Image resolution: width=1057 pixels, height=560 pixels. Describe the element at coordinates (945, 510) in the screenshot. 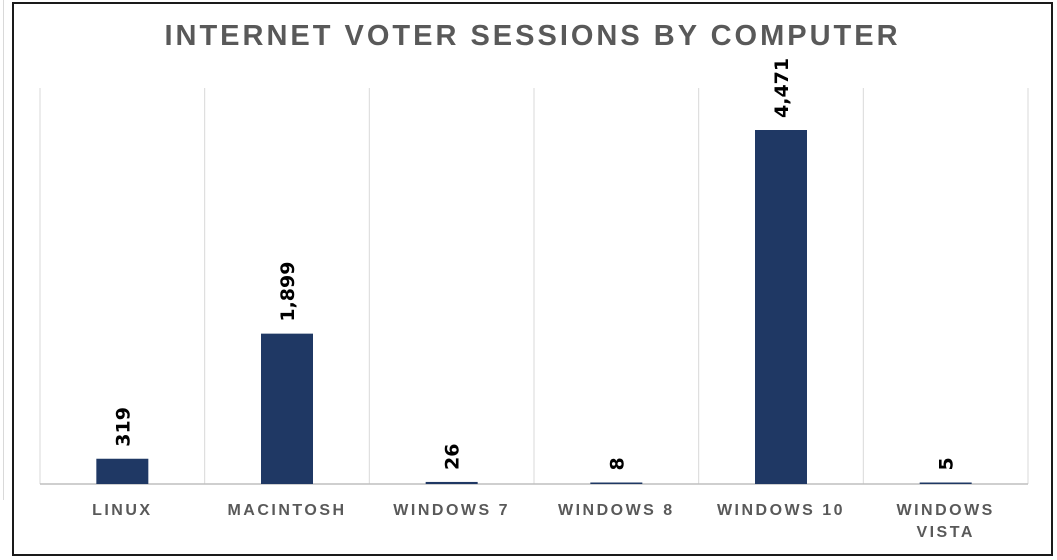

I see `category-tick-label: WINDOWS` at that location.